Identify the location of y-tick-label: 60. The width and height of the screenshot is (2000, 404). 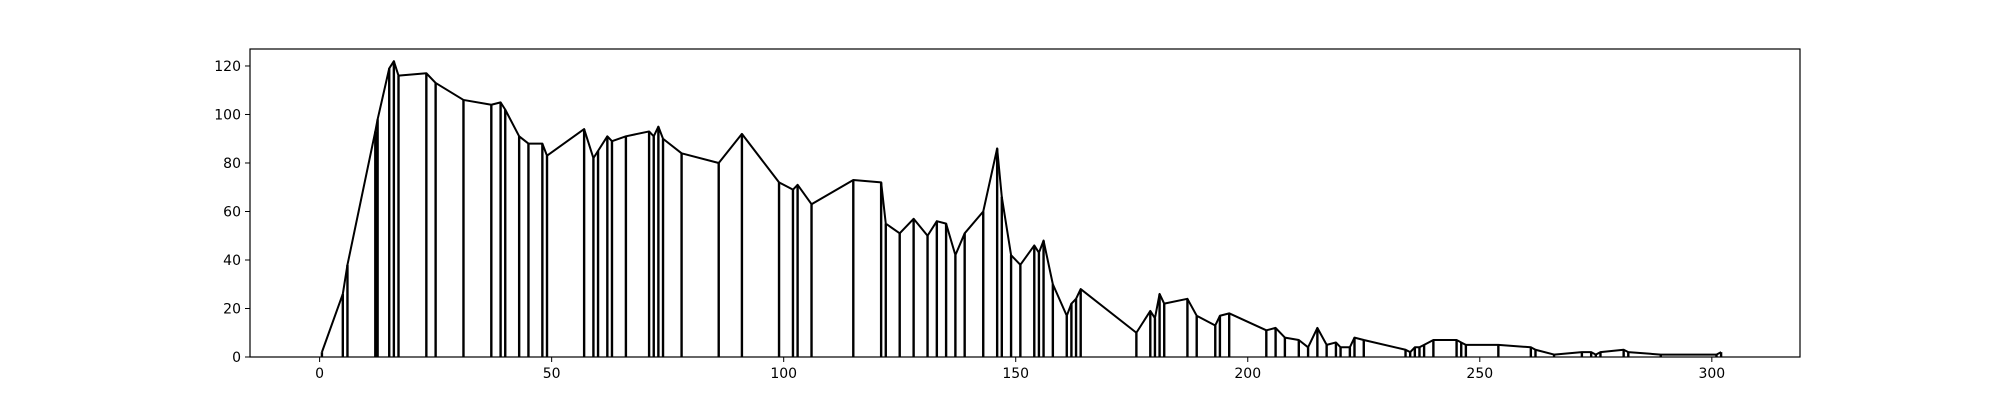
(232, 212).